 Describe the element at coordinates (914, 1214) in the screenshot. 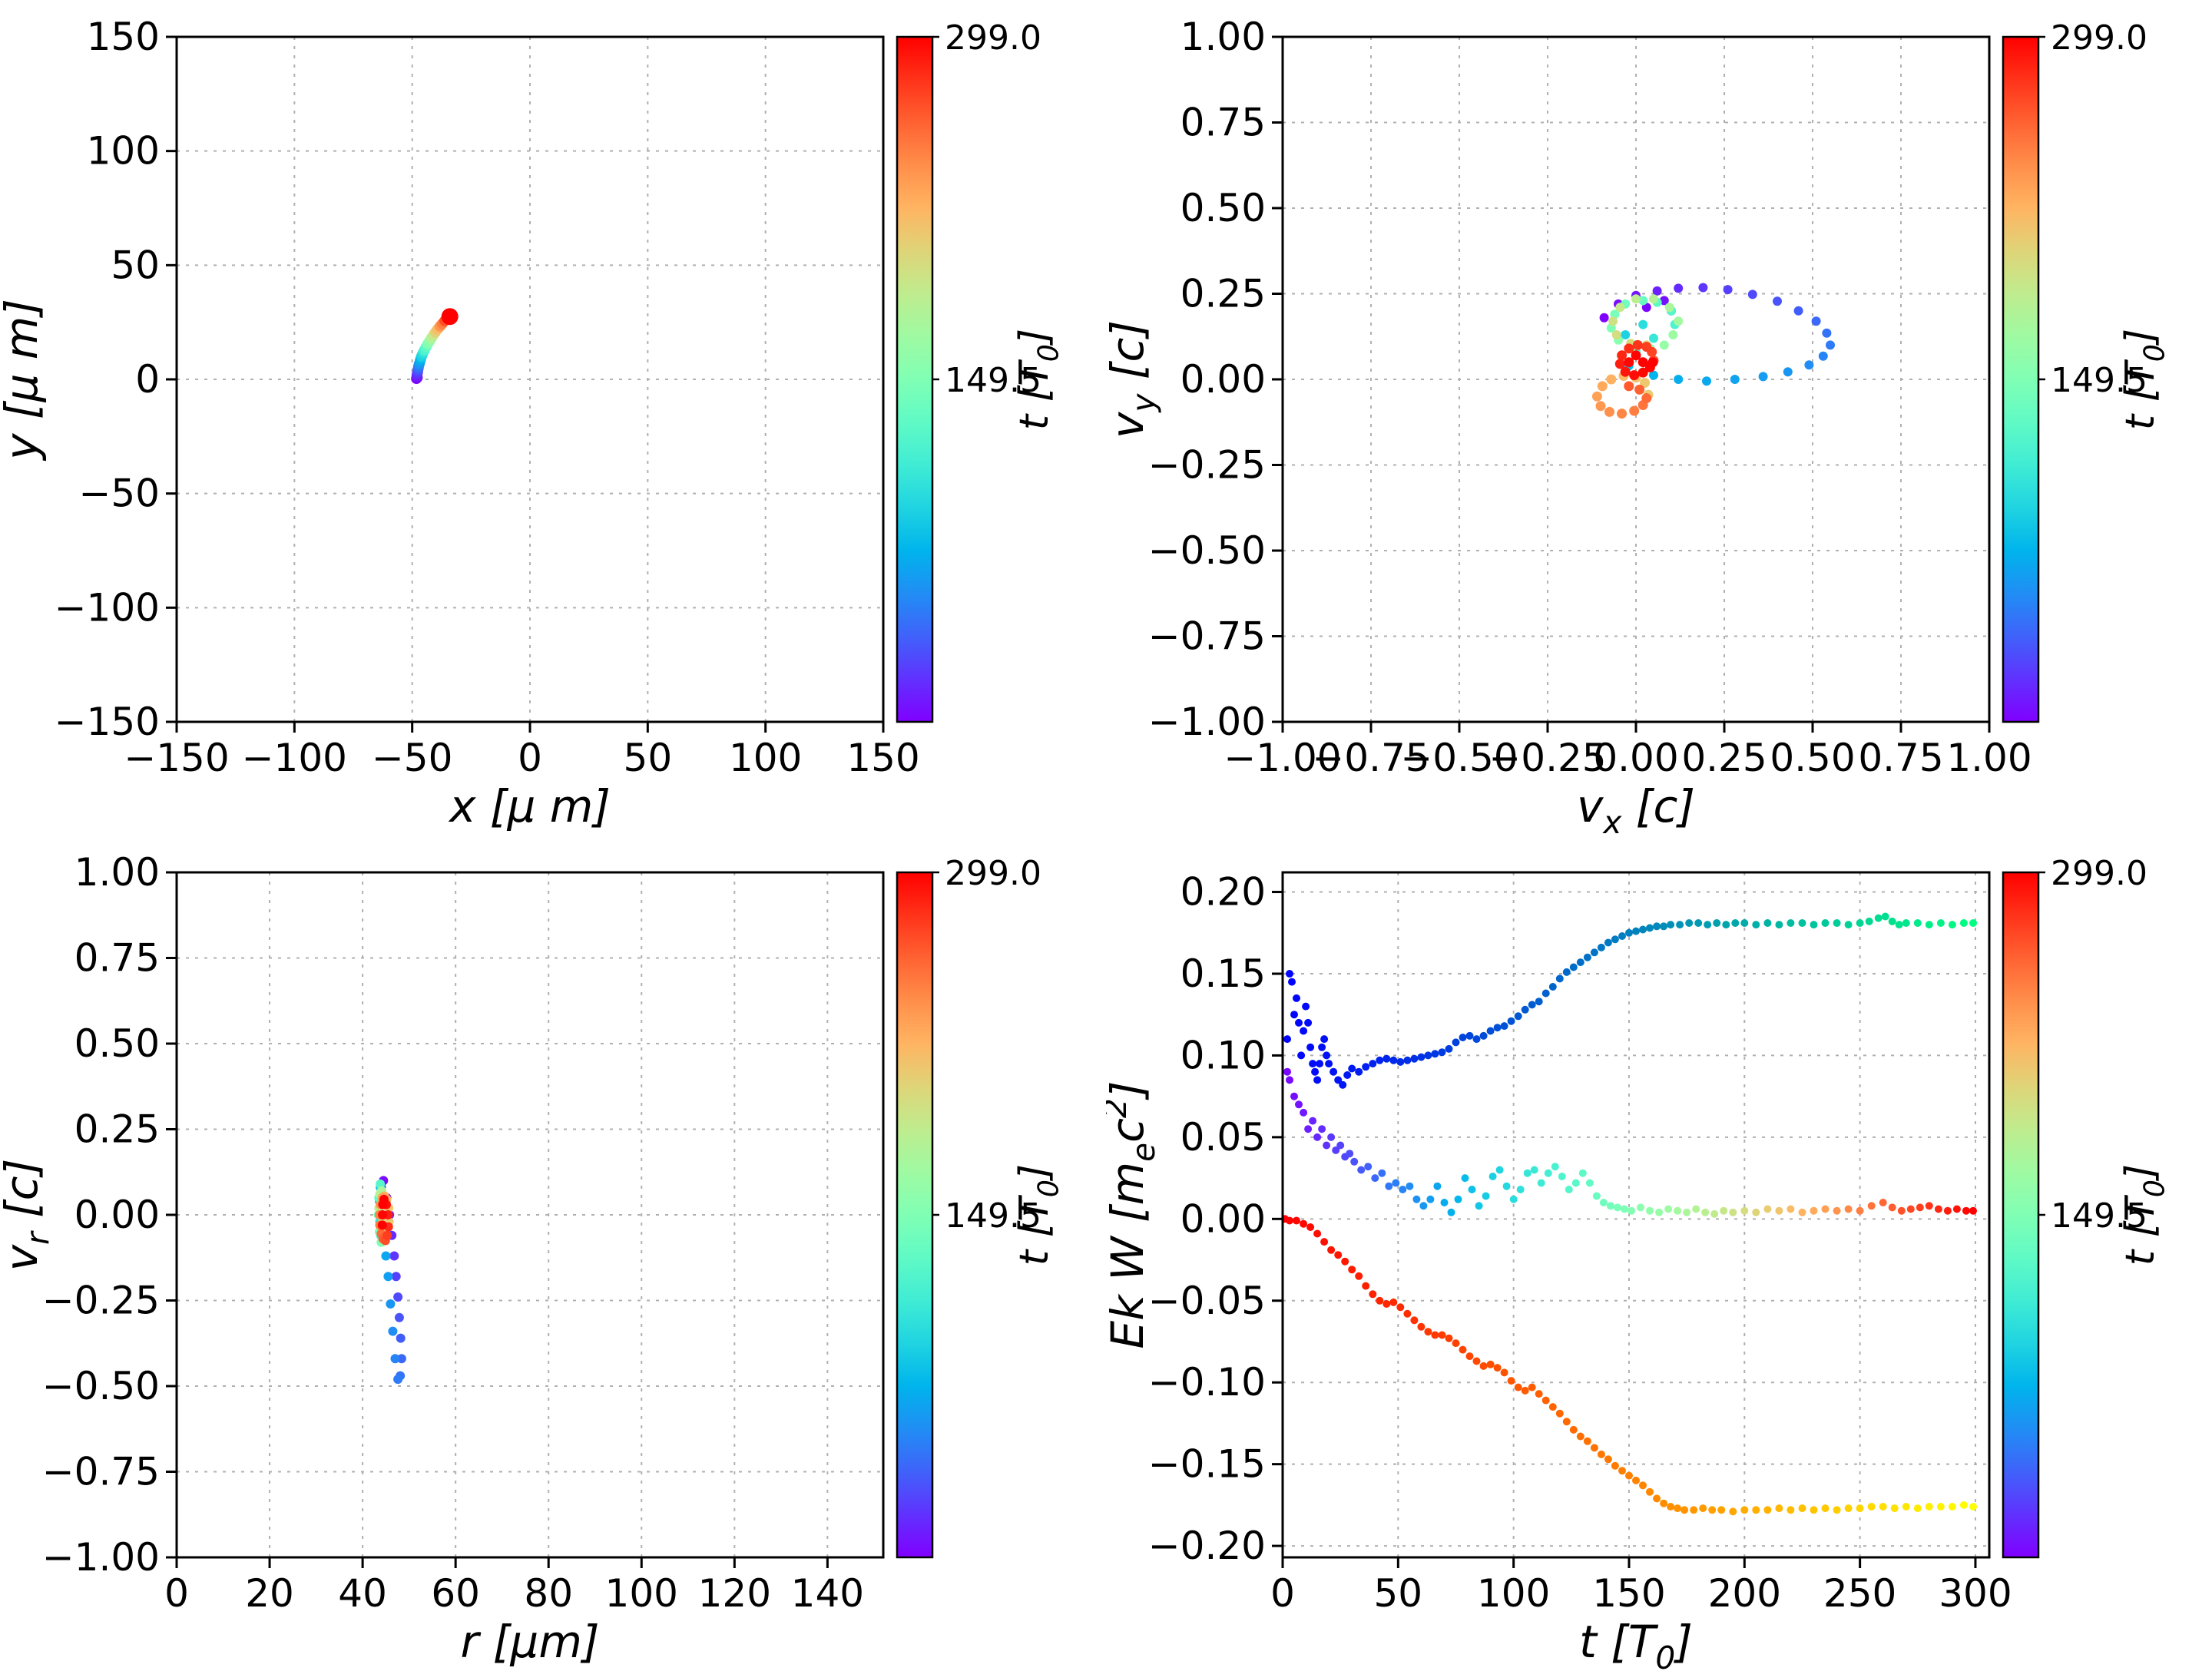

I see `colorbar-gradient` at that location.